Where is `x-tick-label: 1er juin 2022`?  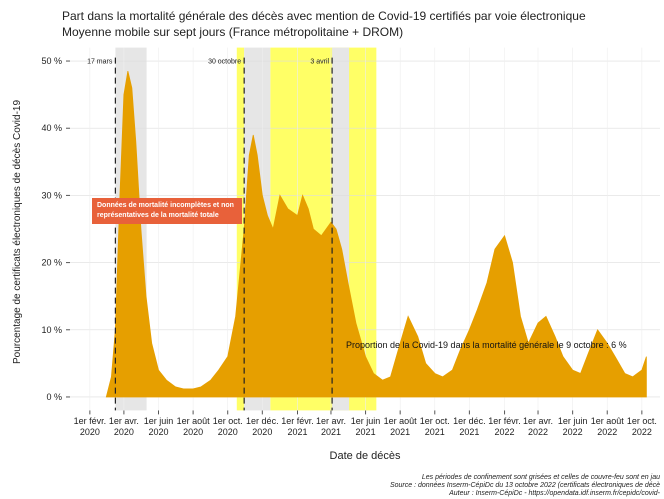
x-tick-label: 1er juin 2022 is located at coordinates (572, 427).